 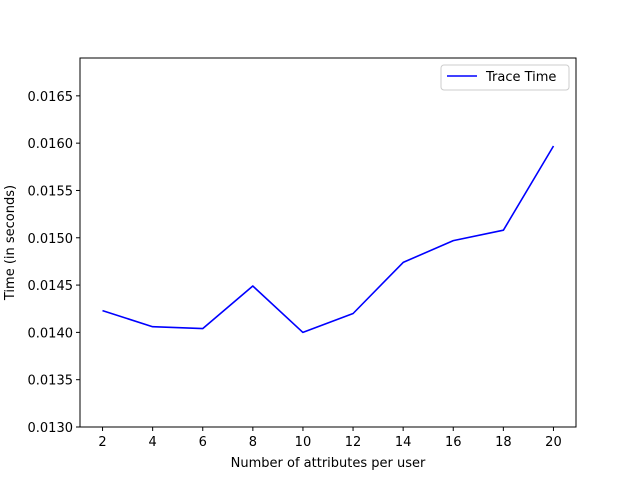 What do you see at coordinates (303, 442) in the screenshot?
I see `x-tick-label: 10` at bounding box center [303, 442].